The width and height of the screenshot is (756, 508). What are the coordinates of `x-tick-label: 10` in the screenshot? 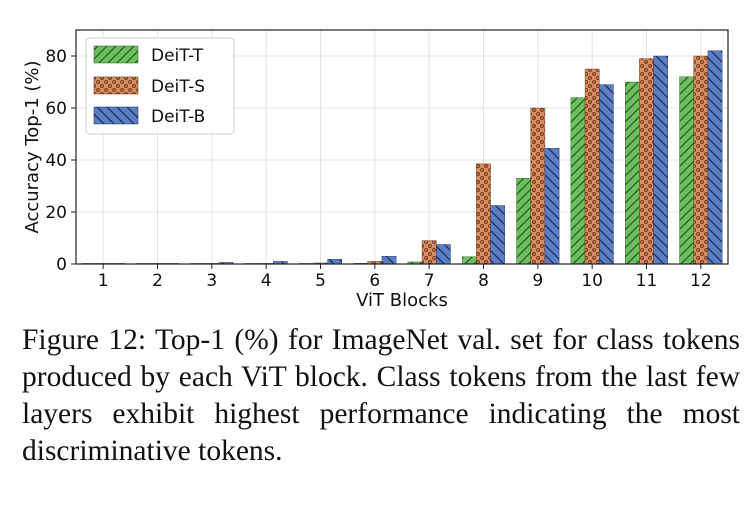 It's located at (592, 281).